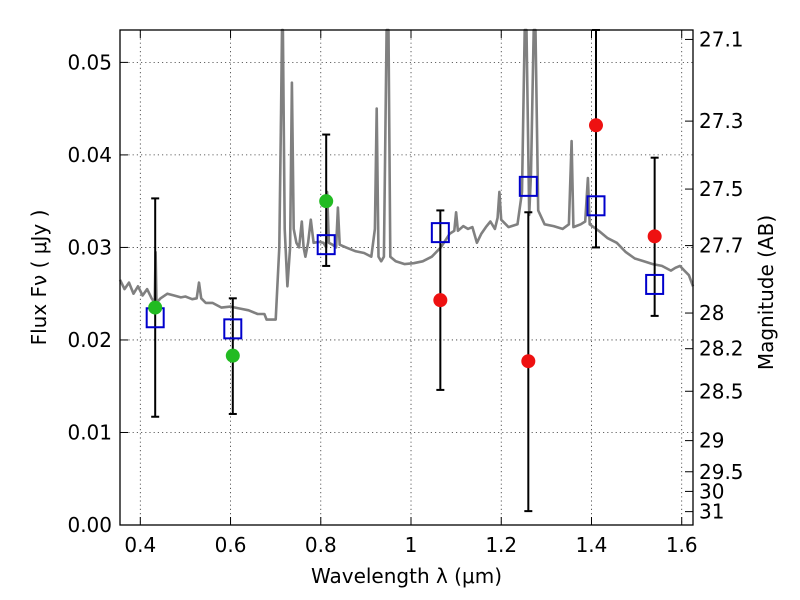 The width and height of the screenshot is (800, 600). Describe the element at coordinates (721, 391) in the screenshot. I see `magnitude-tick-label: 28.5` at that location.